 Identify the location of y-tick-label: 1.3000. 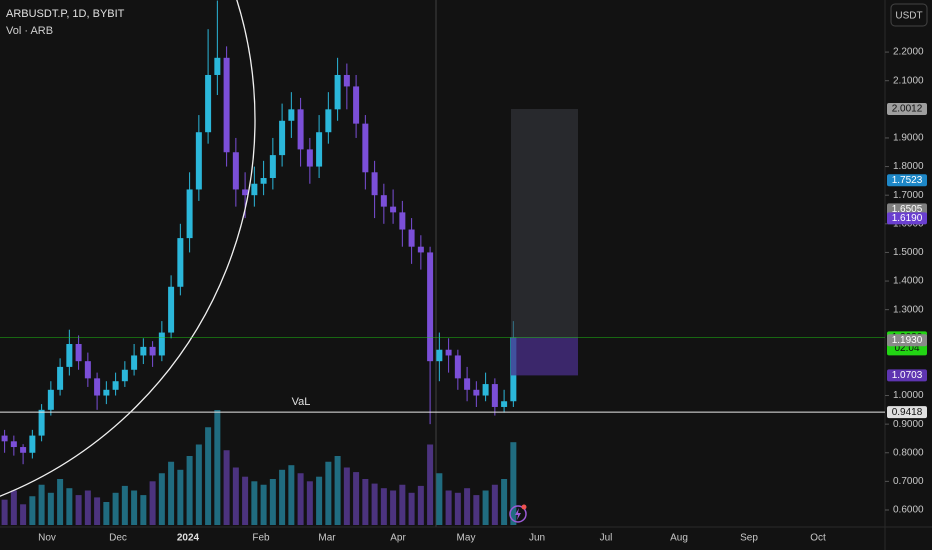
(908, 309).